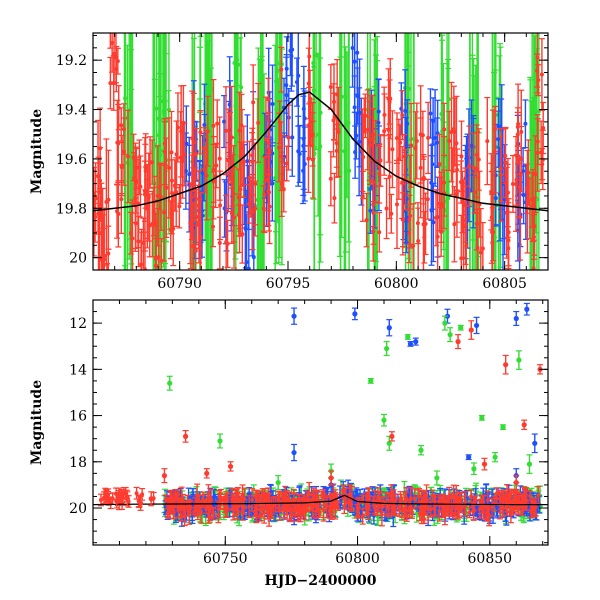 The image size is (600, 600). What do you see at coordinates (71, 111) in the screenshot?
I see `y-tick-label: 19.4` at bounding box center [71, 111].